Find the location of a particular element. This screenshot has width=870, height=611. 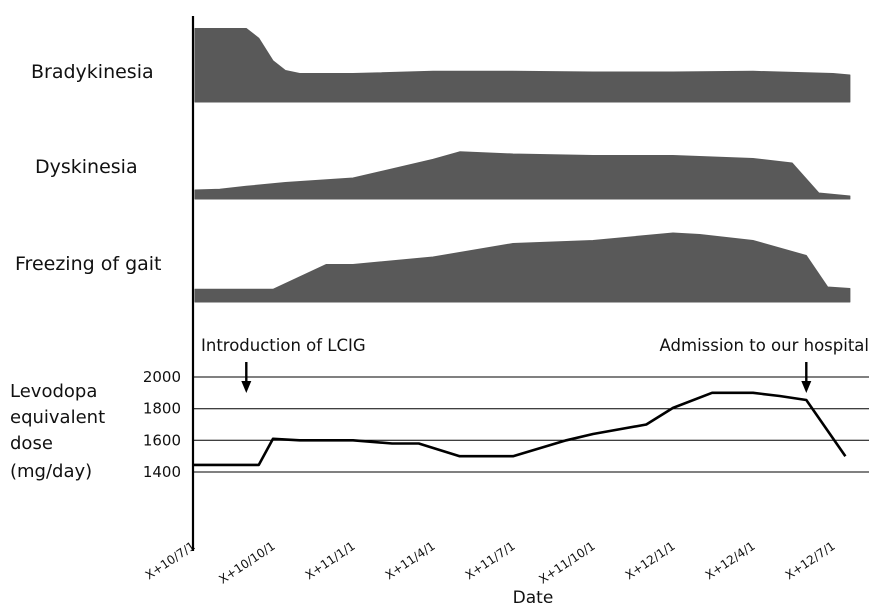

y-label-line: dose is located at coordinates (31, 443).